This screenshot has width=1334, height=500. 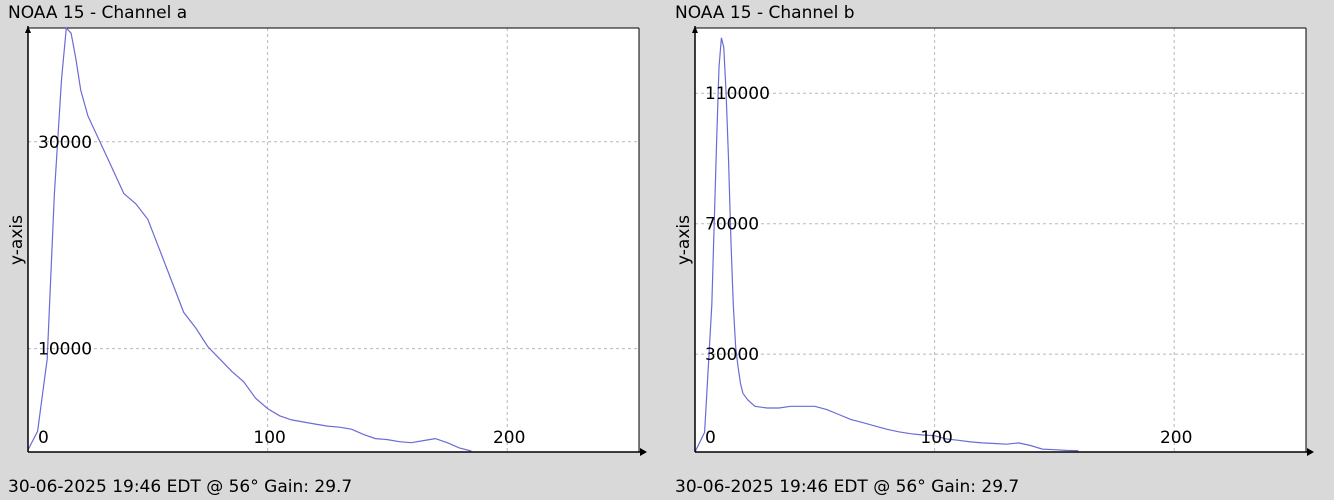 I want to click on y-tick-label: 70000, so click(x=732, y=225).